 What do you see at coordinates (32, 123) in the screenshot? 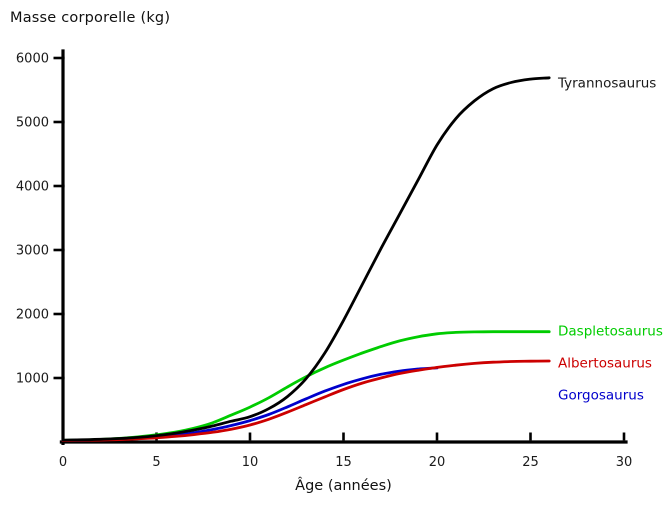
I see `y-tick-label: 5000` at bounding box center [32, 123].